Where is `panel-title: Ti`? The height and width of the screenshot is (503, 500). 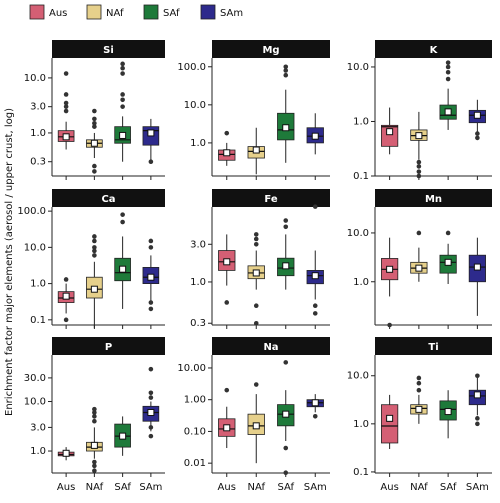 panel-title: Ti is located at coordinates (433, 347).